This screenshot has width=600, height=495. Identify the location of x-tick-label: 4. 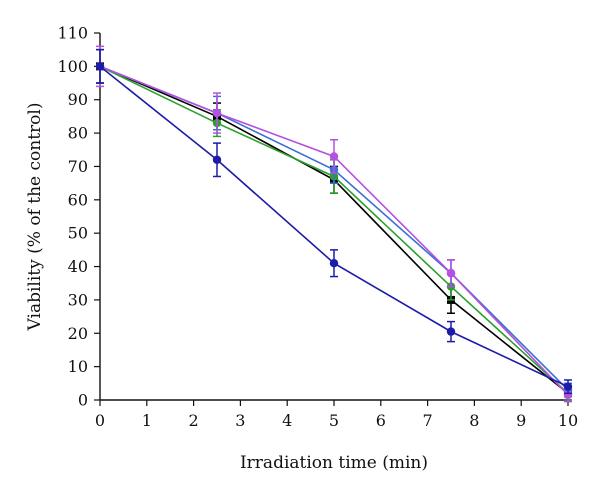
(287, 420).